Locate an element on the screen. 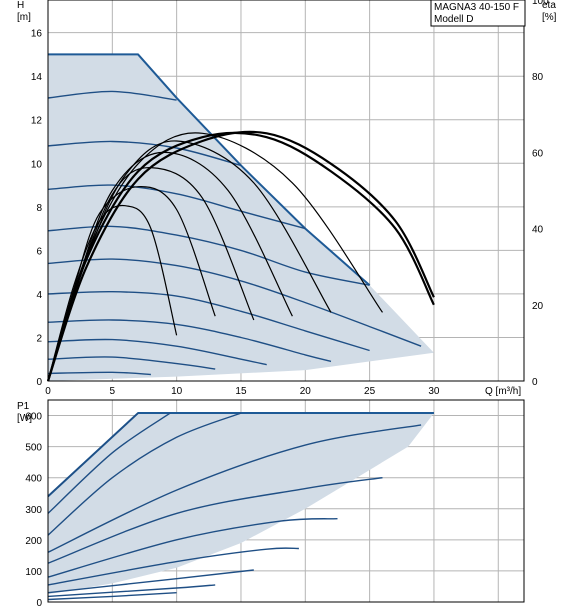 The width and height of the screenshot is (574, 611). head-axis-symbol: H is located at coordinates (20, 5).